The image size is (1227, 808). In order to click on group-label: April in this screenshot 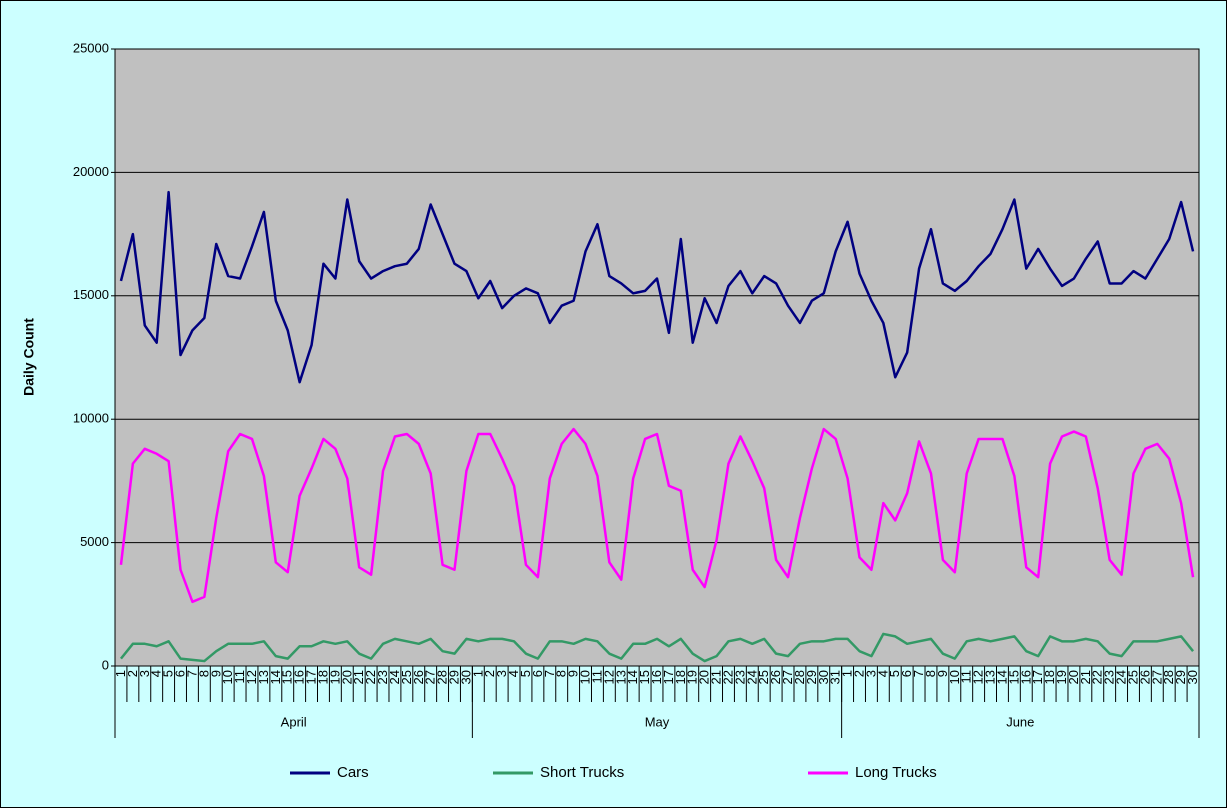, I will do `click(294, 721)`.